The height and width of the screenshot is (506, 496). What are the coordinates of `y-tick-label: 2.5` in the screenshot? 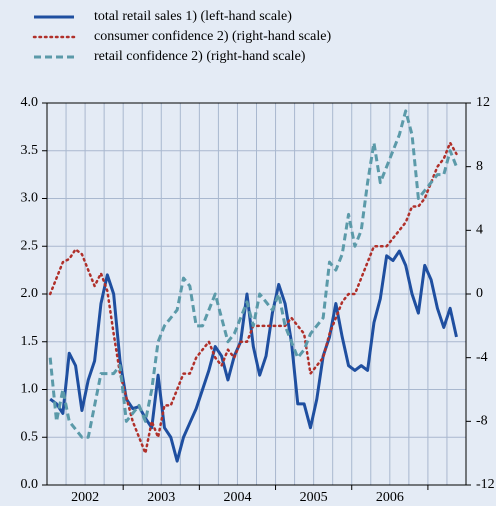 It's located at (30, 245).